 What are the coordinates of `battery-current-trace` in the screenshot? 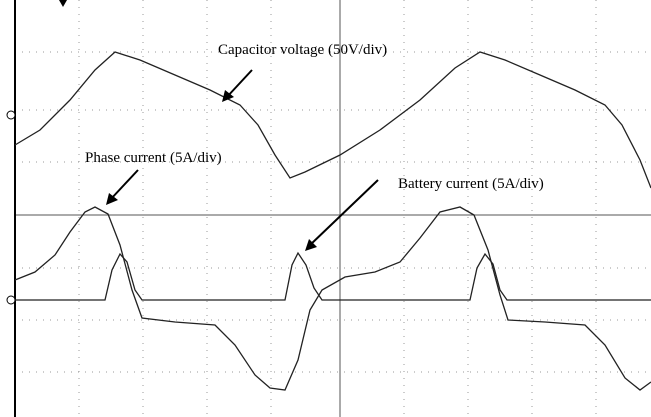 It's located at (333, 276).